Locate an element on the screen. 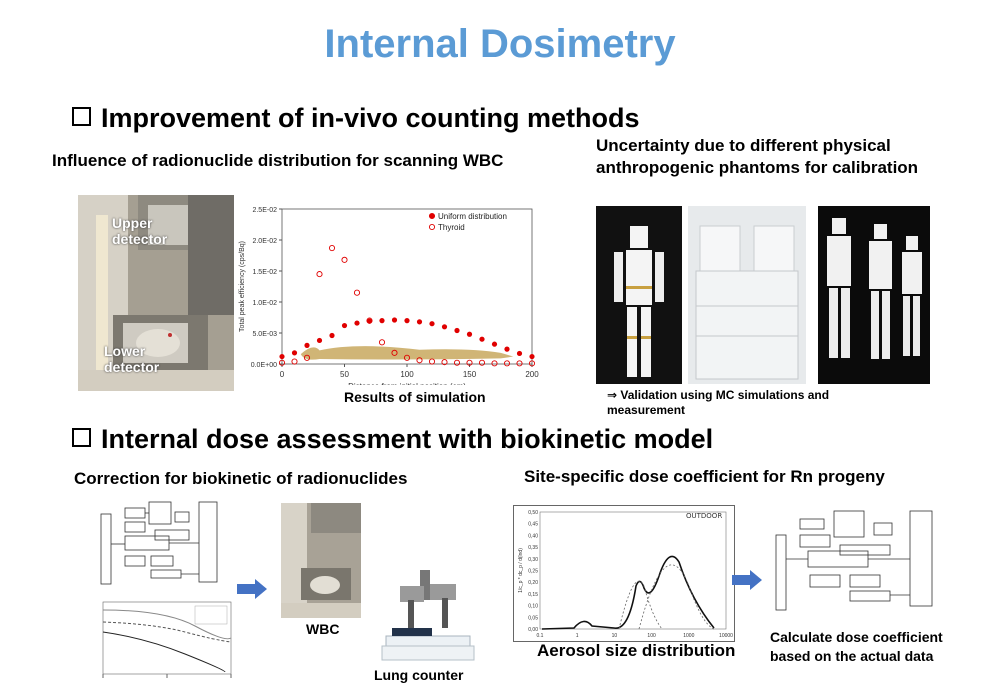  x-tick-label: 100 is located at coordinates (407, 374).